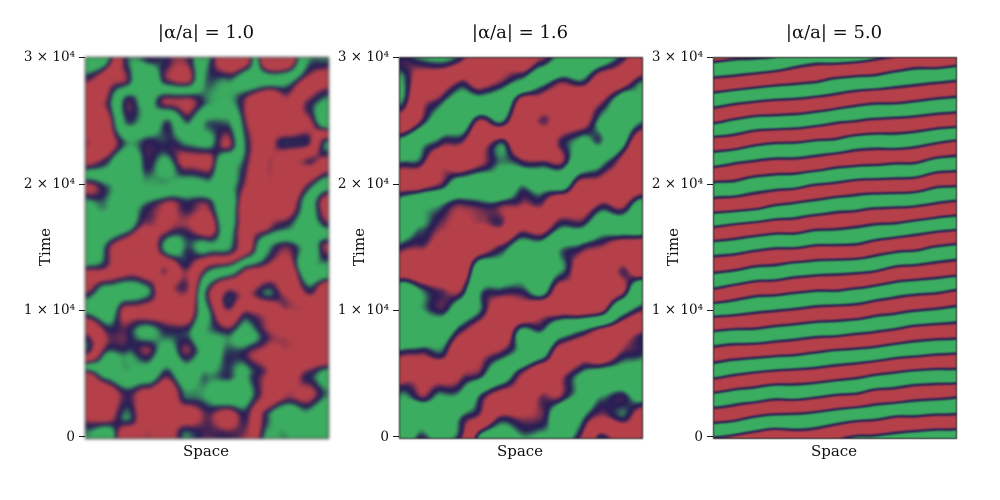 This screenshot has width=1000, height=500. Describe the element at coordinates (206, 32) in the screenshot. I see `panel-title: |α/a| = 1.0` at that location.